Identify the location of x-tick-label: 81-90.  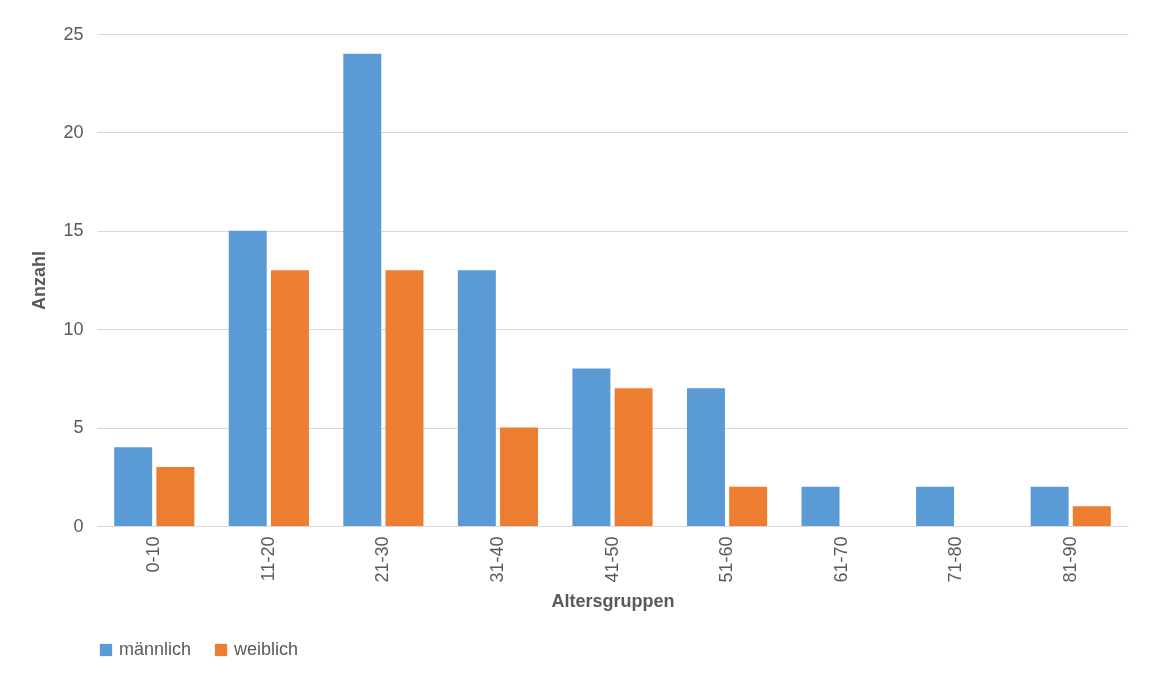
(1069, 559).